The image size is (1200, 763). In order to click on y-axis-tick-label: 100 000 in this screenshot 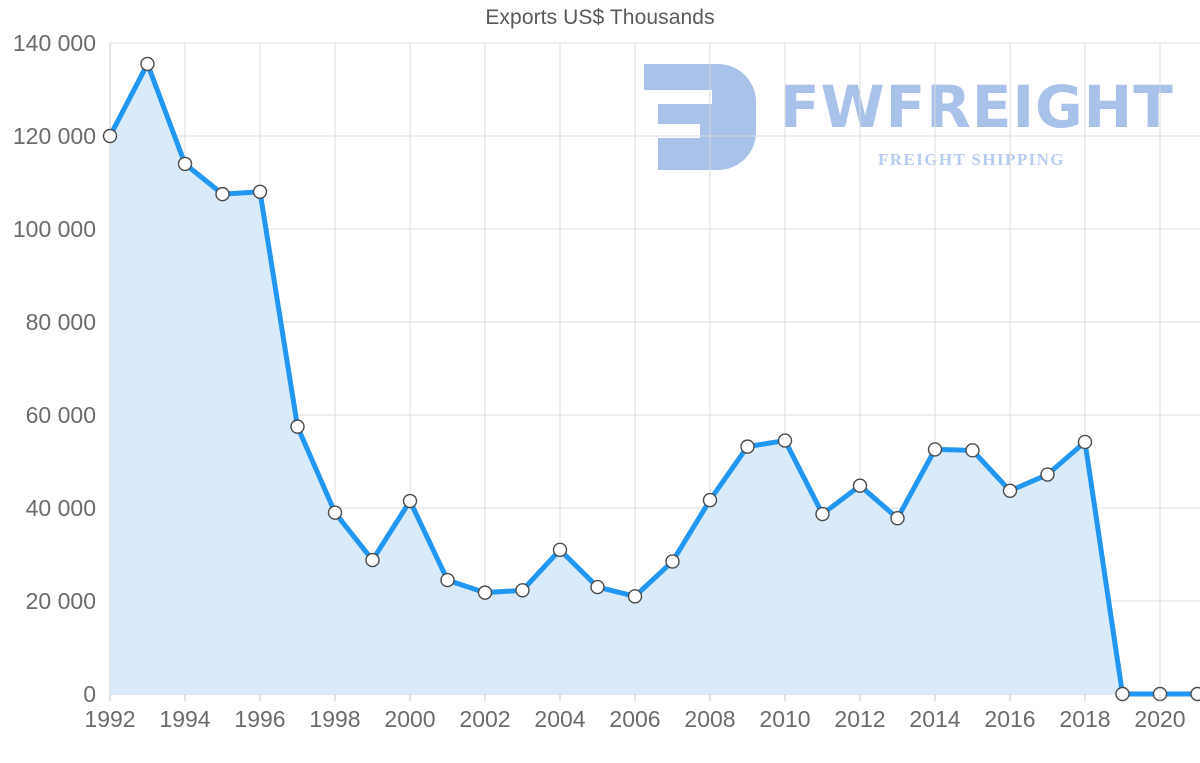, I will do `click(54, 229)`.